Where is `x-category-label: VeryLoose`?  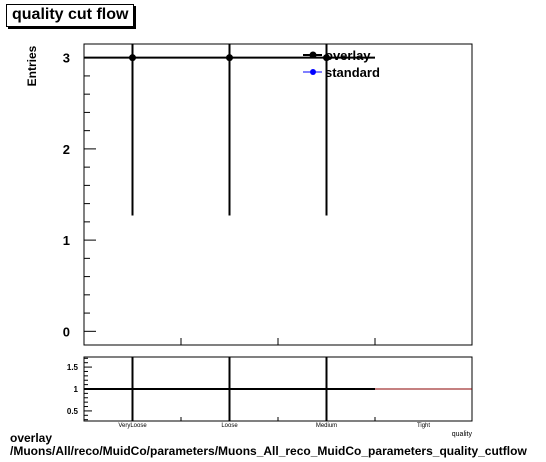
x-category-label: VeryLoose is located at coordinates (132, 426).